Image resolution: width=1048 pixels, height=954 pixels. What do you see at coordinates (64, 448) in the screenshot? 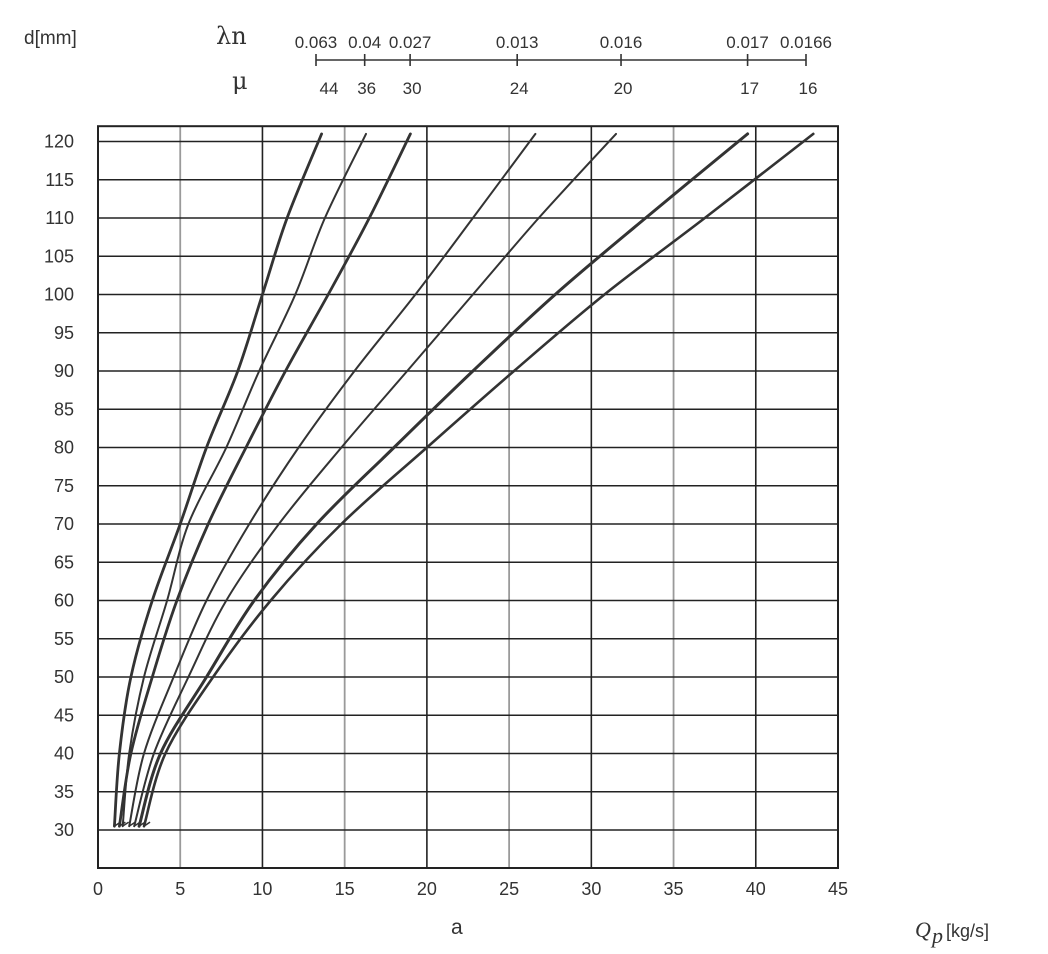
I see `y-tick-label: 80` at bounding box center [64, 448].